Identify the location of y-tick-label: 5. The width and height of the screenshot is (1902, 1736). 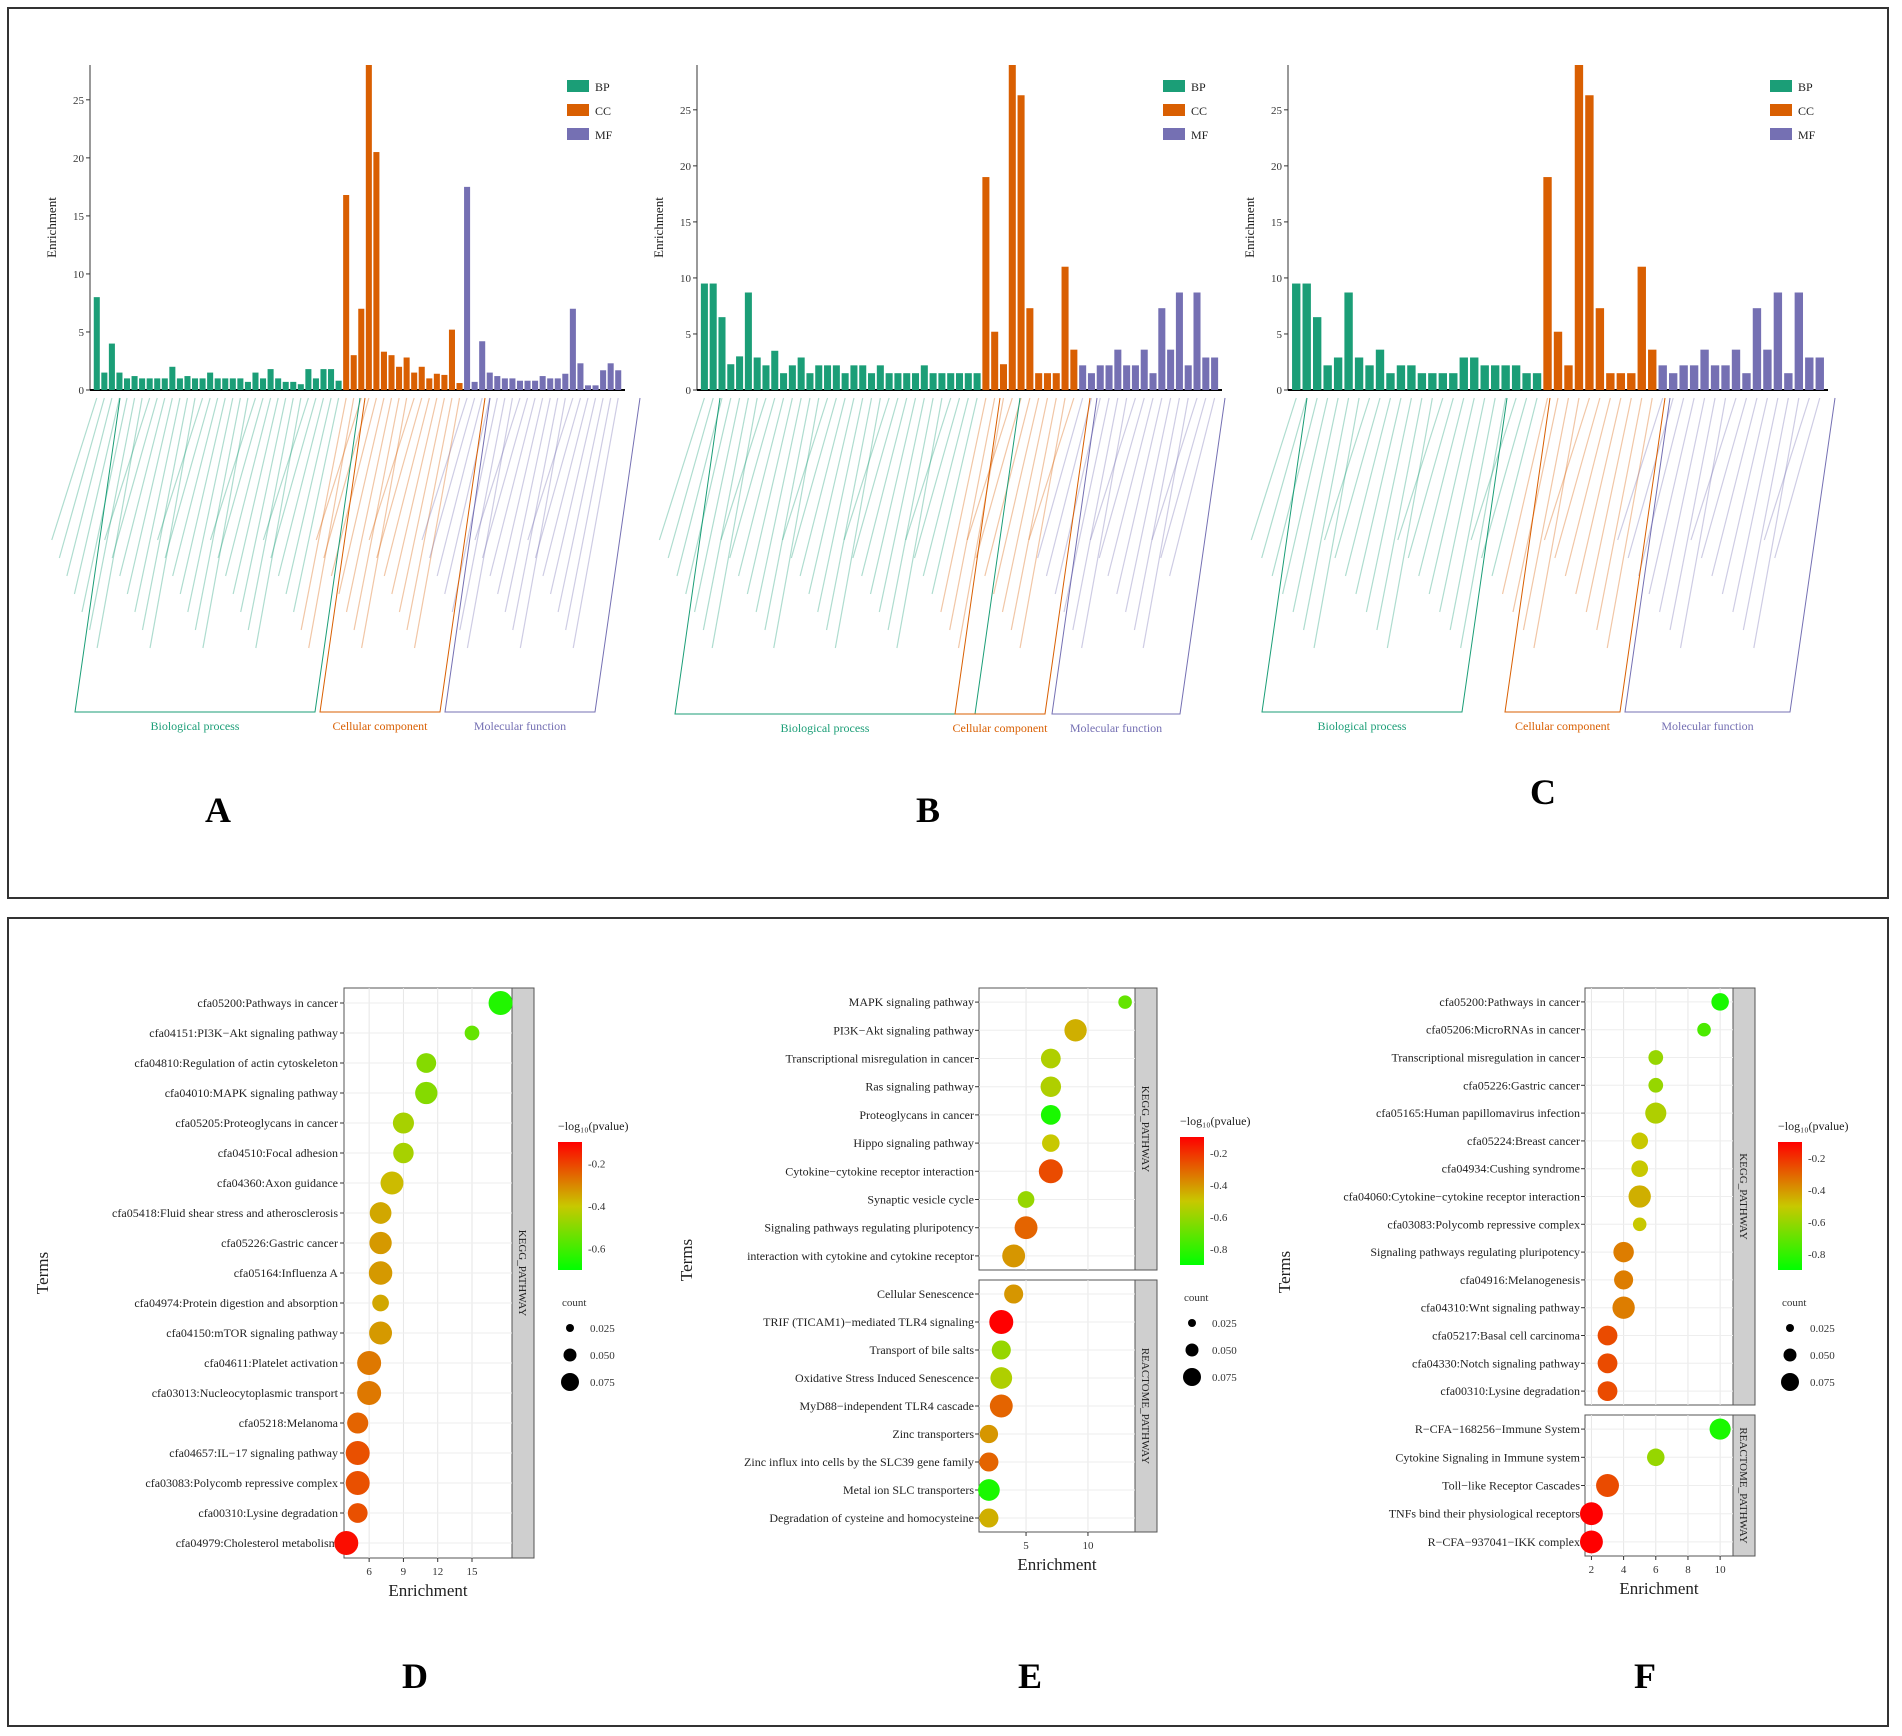
(689, 335).